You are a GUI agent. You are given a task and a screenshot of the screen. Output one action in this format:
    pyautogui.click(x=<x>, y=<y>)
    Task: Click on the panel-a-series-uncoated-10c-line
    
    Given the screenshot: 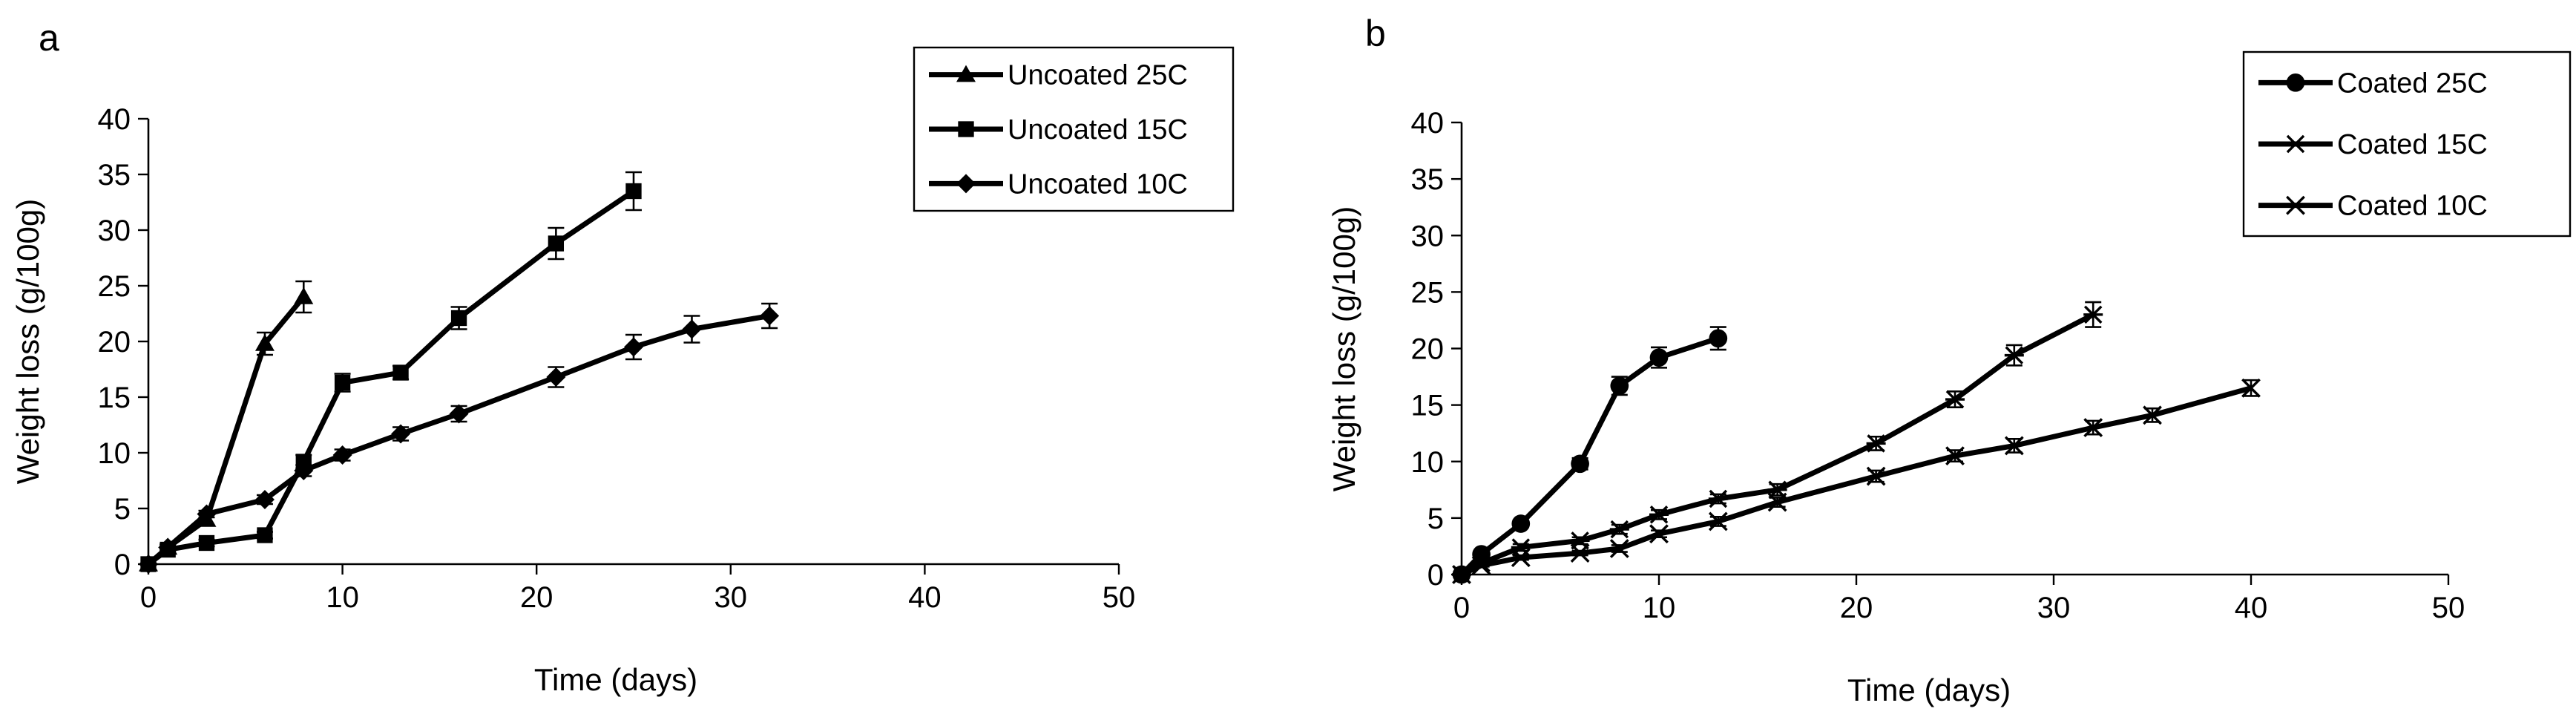 What is the action you would take?
    pyautogui.click(x=458, y=440)
    